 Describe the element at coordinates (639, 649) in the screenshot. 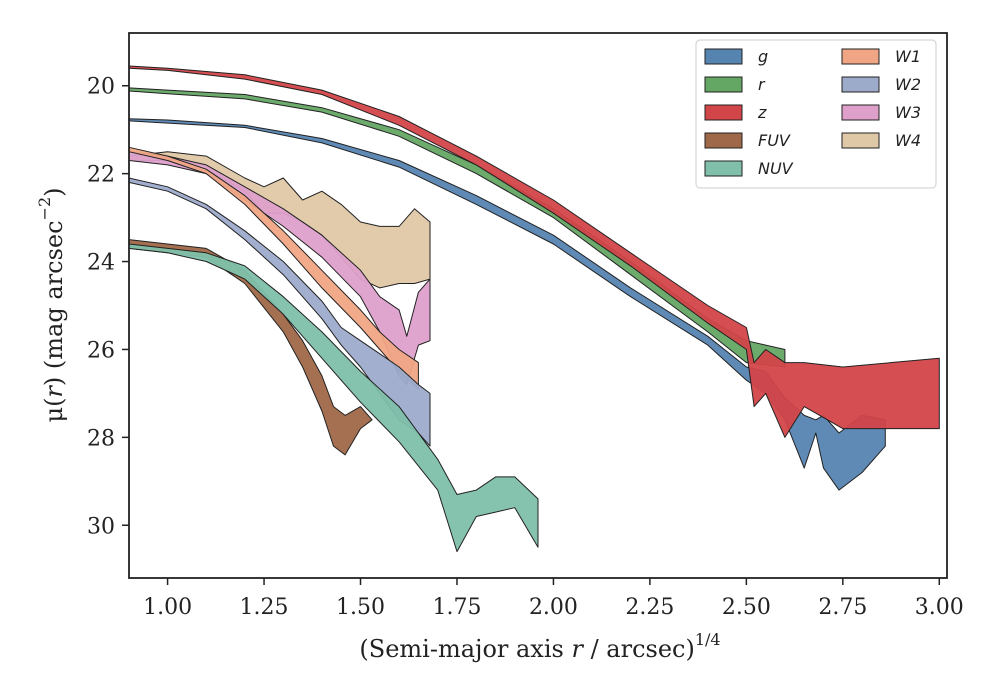

I see `x-axis-label-unit: / arcsec)` at that location.